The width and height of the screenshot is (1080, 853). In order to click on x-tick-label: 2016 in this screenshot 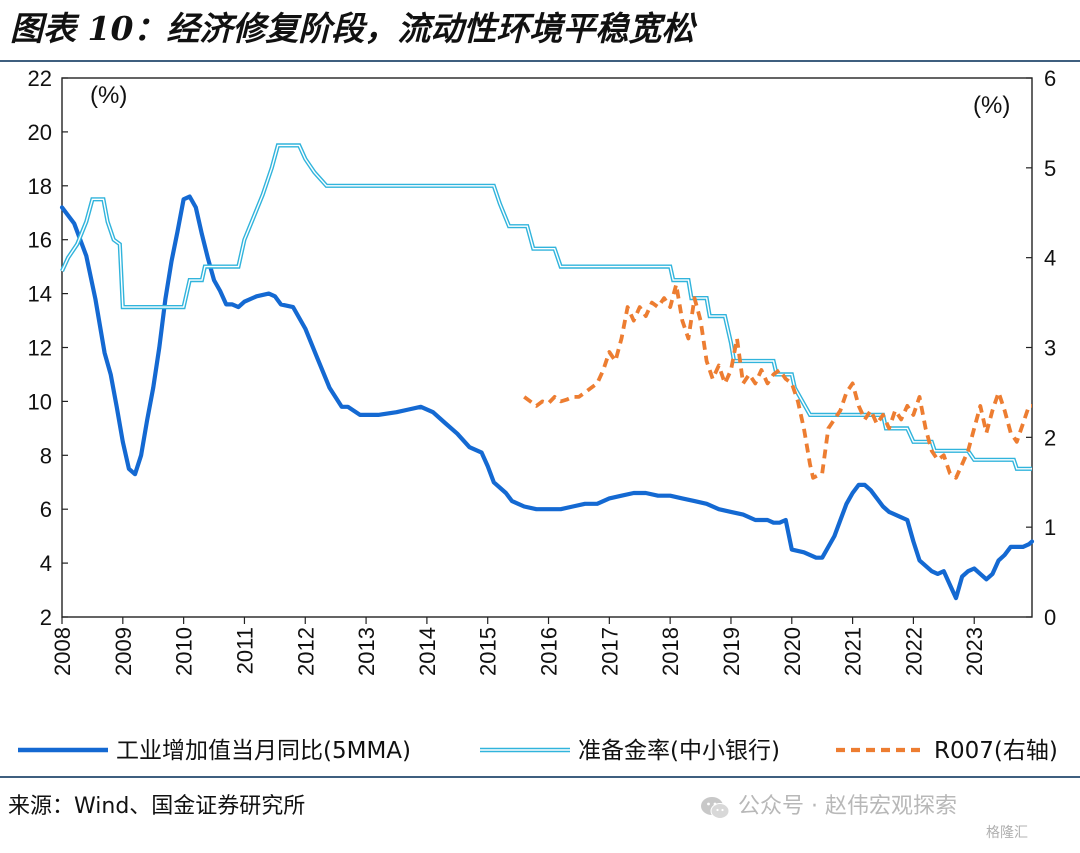, I will do `click(549, 651)`.